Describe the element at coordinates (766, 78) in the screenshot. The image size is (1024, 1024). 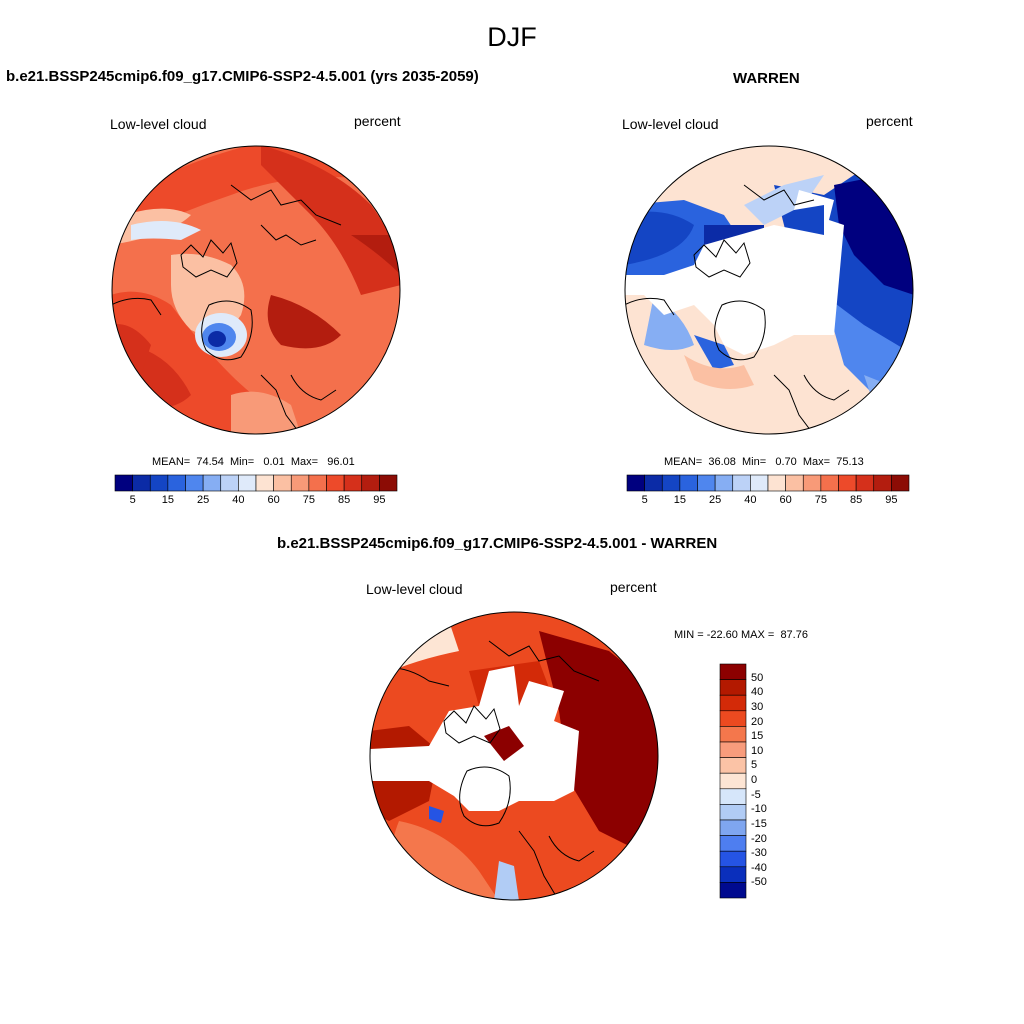
I see `panel-title-obs: WARREN` at that location.